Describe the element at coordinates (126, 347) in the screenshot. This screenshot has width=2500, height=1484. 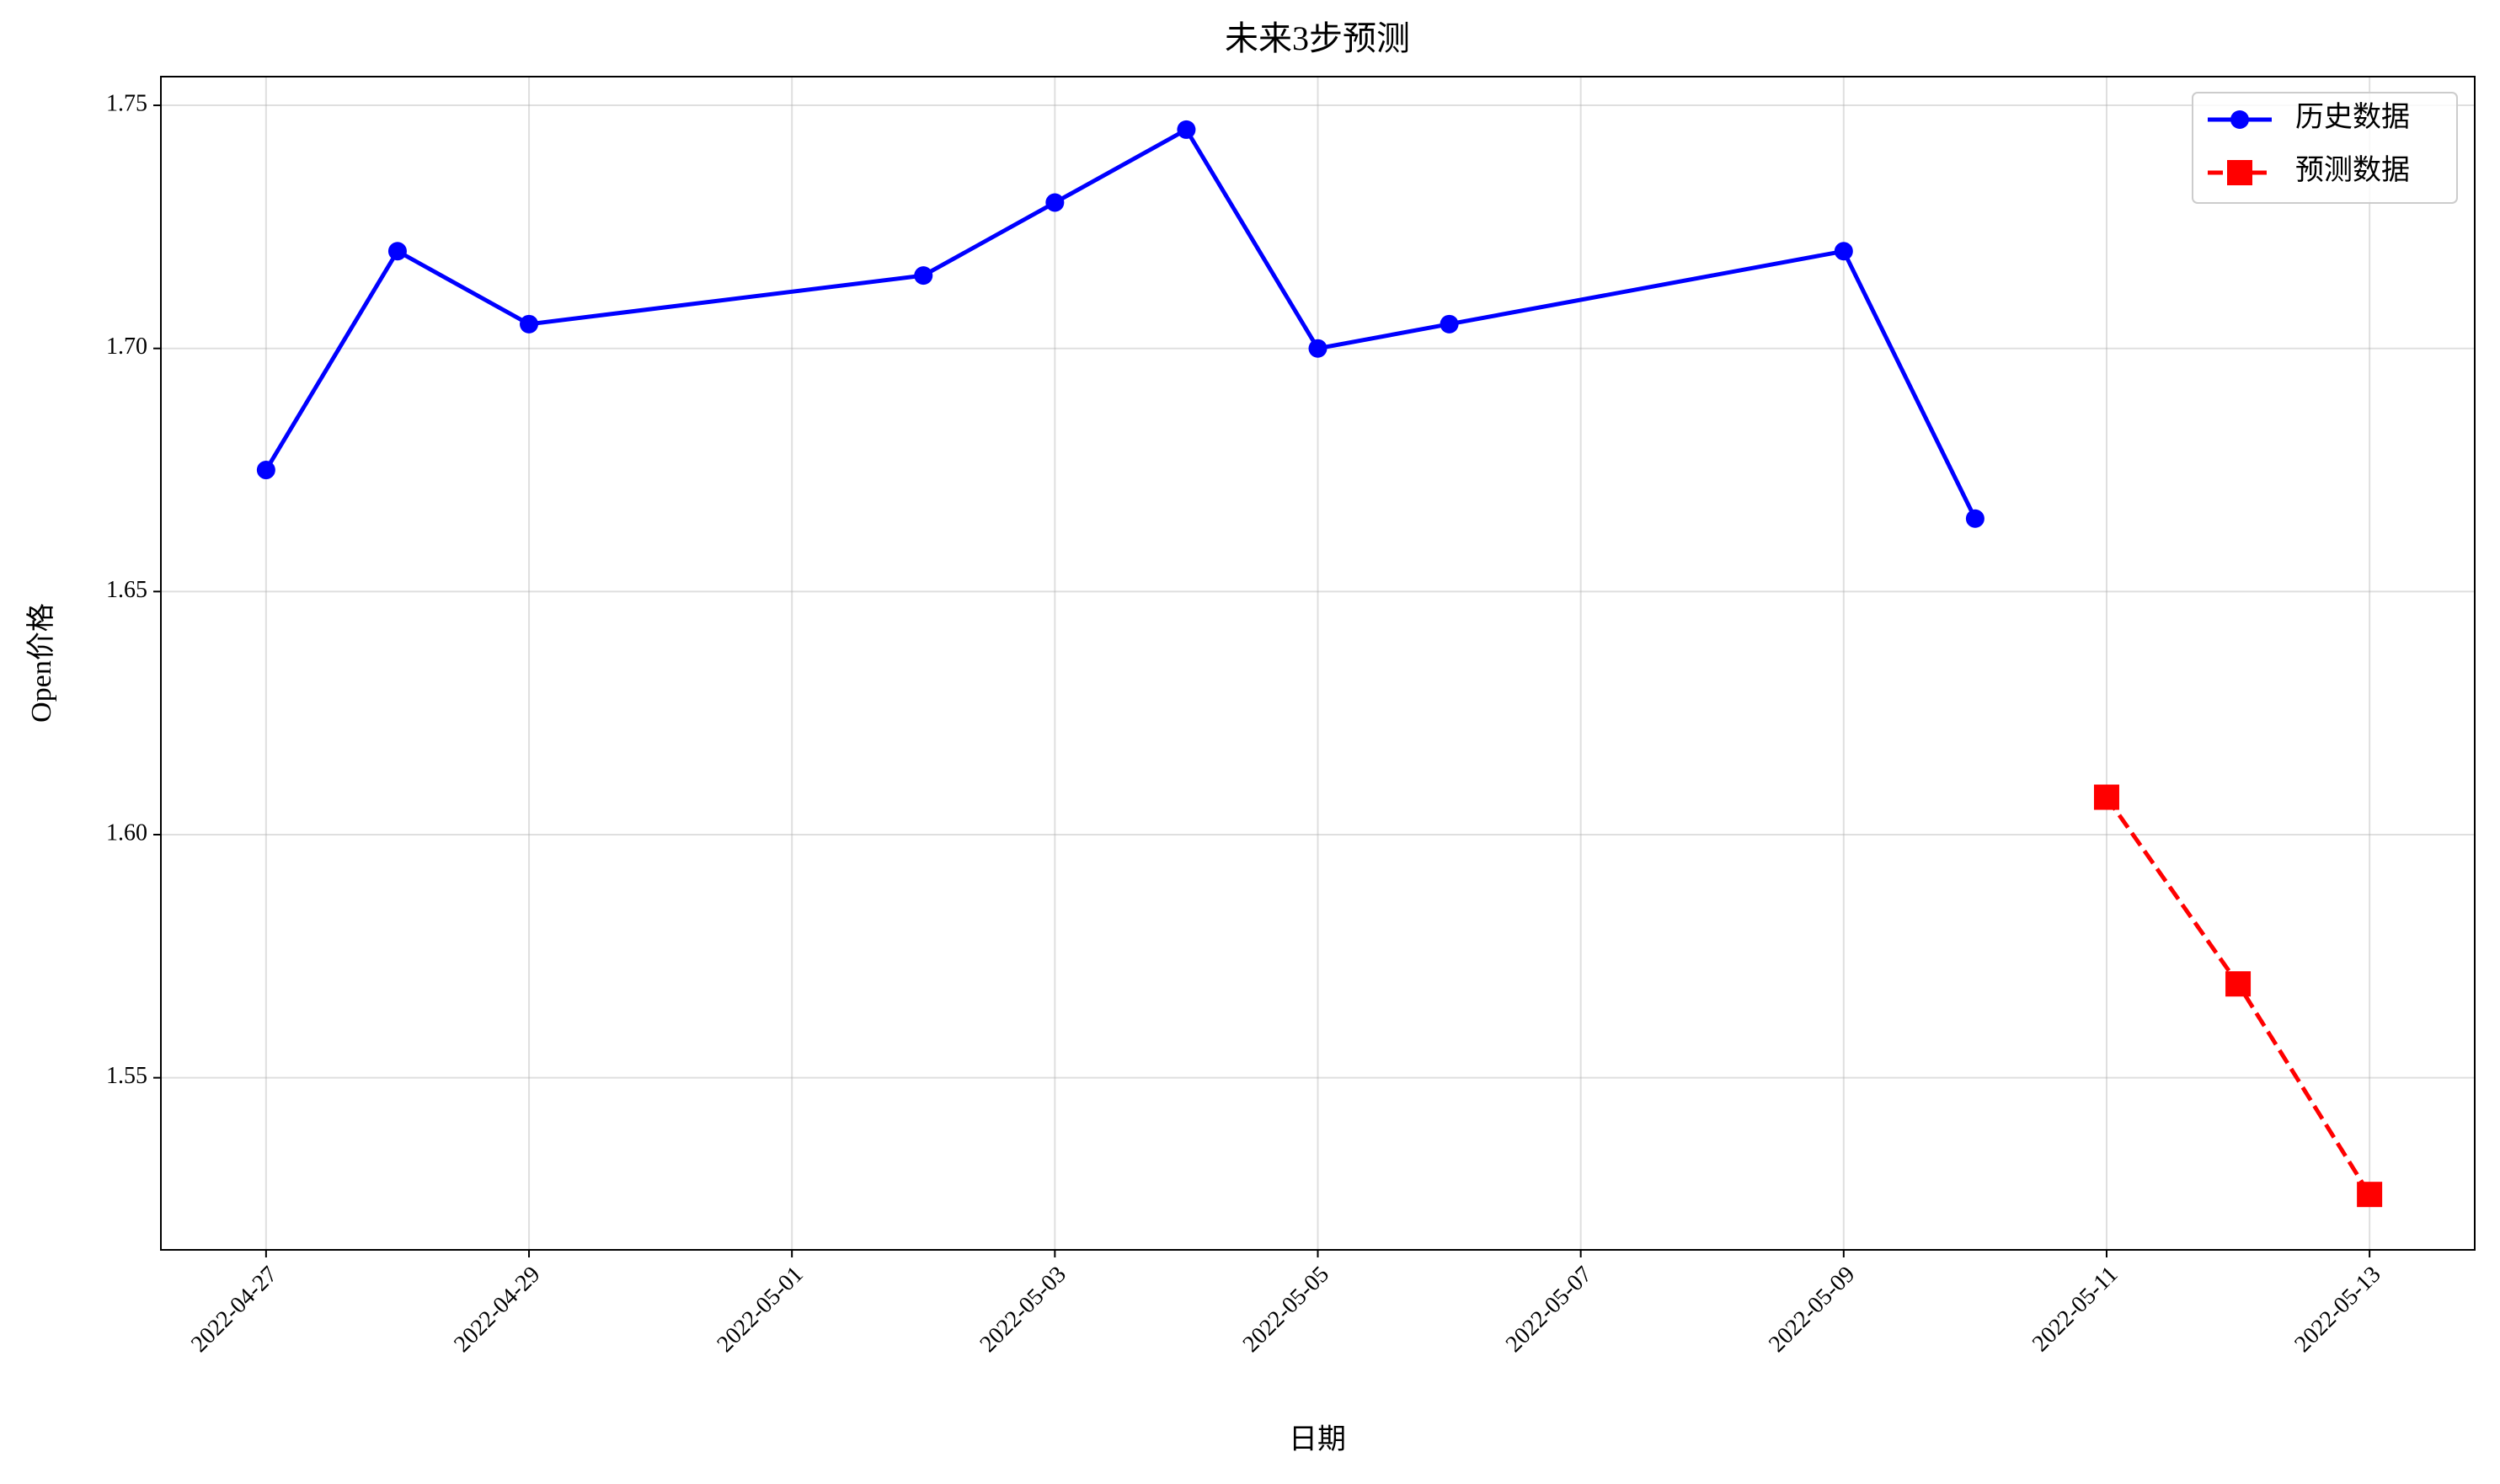
I see `y-tick-label: 1.70` at that location.